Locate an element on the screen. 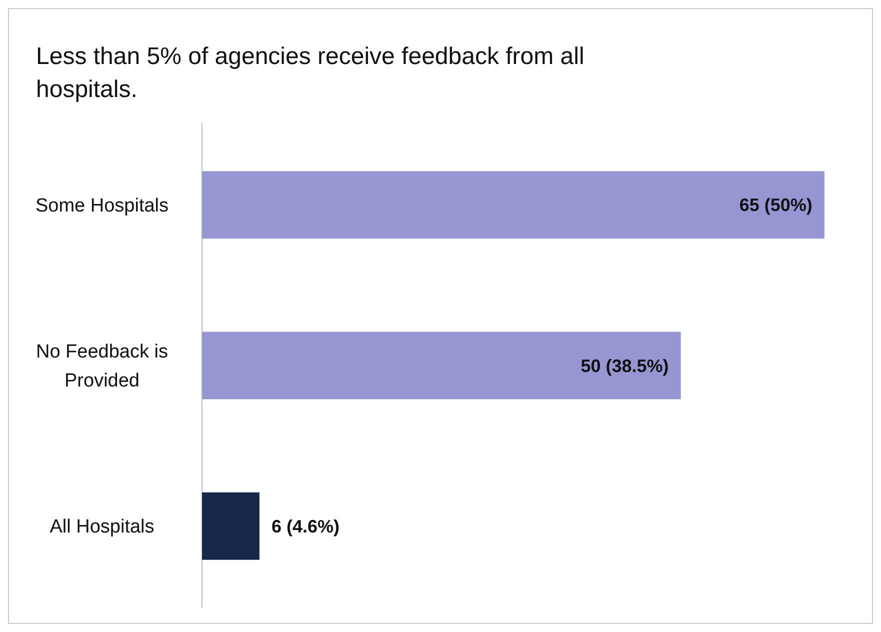 This screenshot has width=881, height=632. chart-title: Less than 5% of agencies receive feedback from all hospitals. is located at coordinates (310, 73).